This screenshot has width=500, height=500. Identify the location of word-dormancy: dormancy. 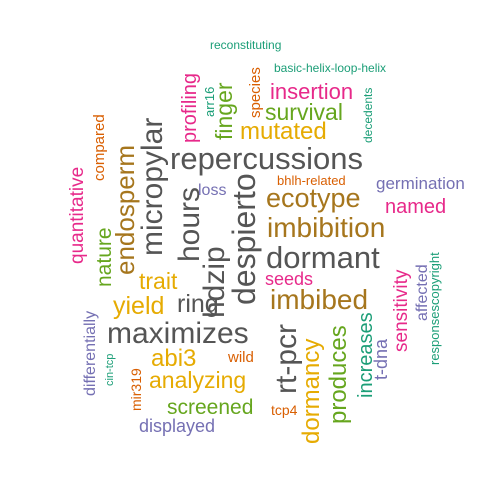
(311, 391).